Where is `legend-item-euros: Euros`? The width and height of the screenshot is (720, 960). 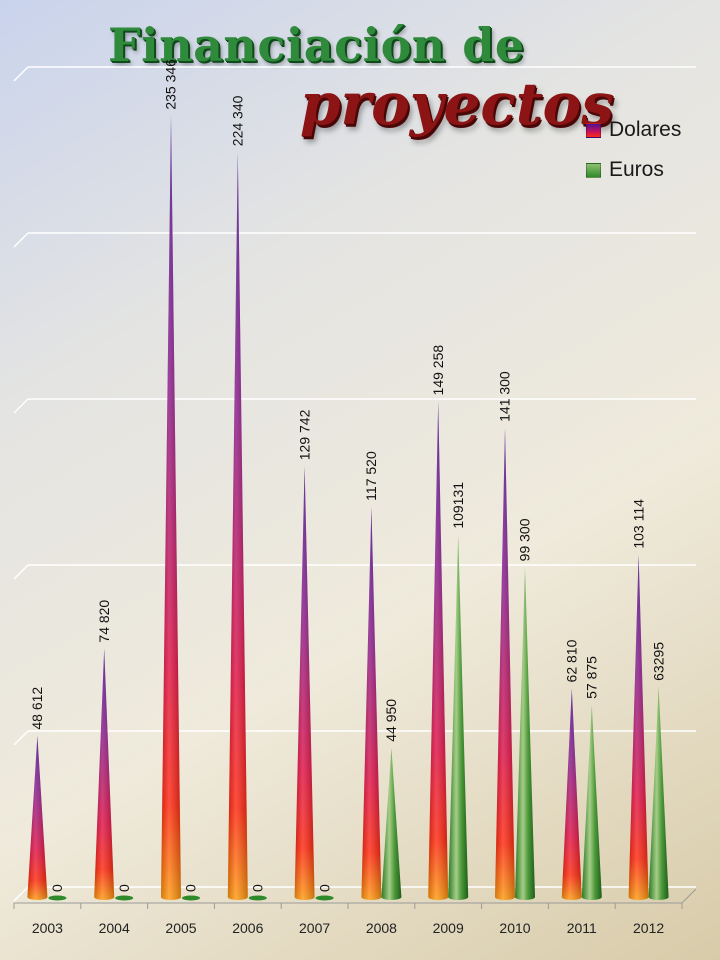 legend-item-euros: Euros is located at coordinates (633, 170).